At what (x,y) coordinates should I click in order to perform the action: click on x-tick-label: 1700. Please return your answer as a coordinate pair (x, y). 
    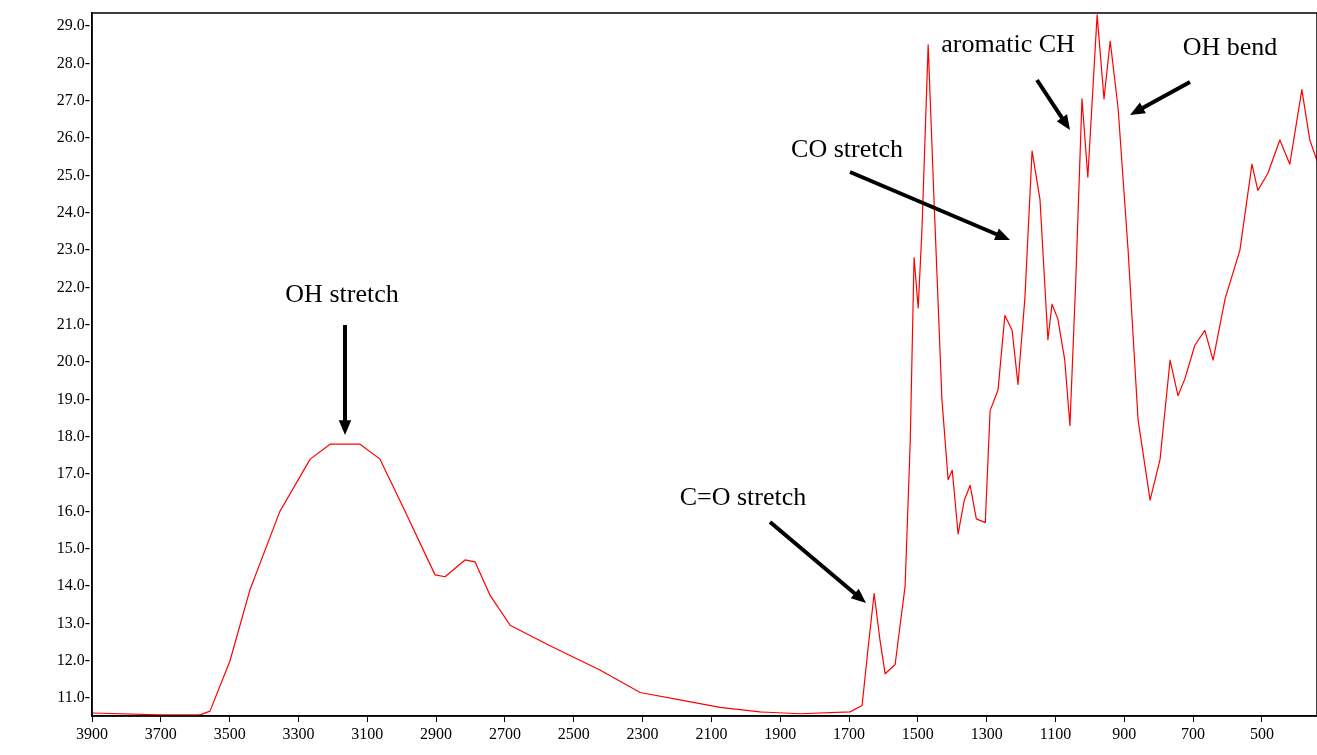
    Looking at the image, I should click on (849, 733).